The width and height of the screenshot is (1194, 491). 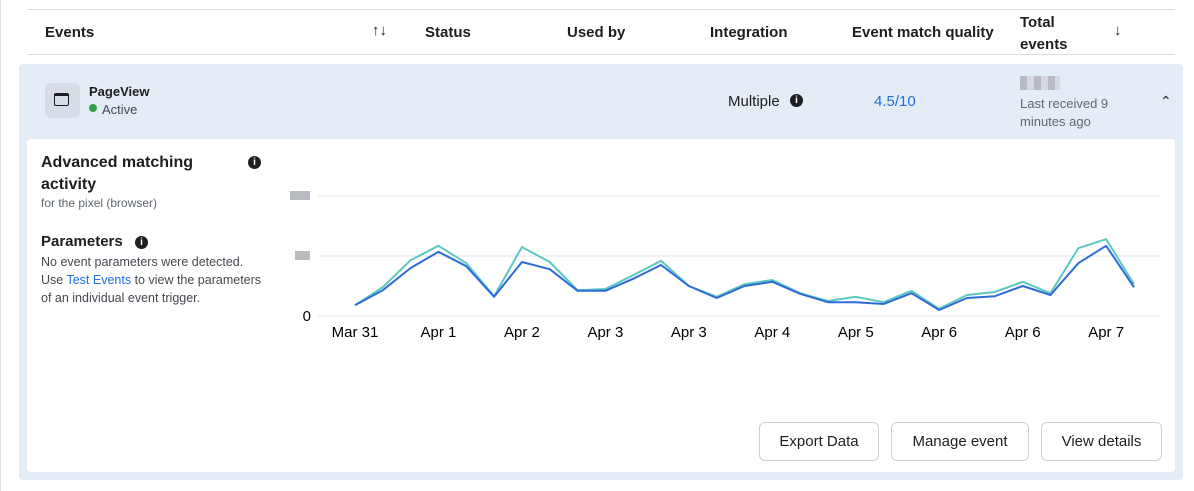 What do you see at coordinates (93, 108) in the screenshot?
I see `status-dot` at bounding box center [93, 108].